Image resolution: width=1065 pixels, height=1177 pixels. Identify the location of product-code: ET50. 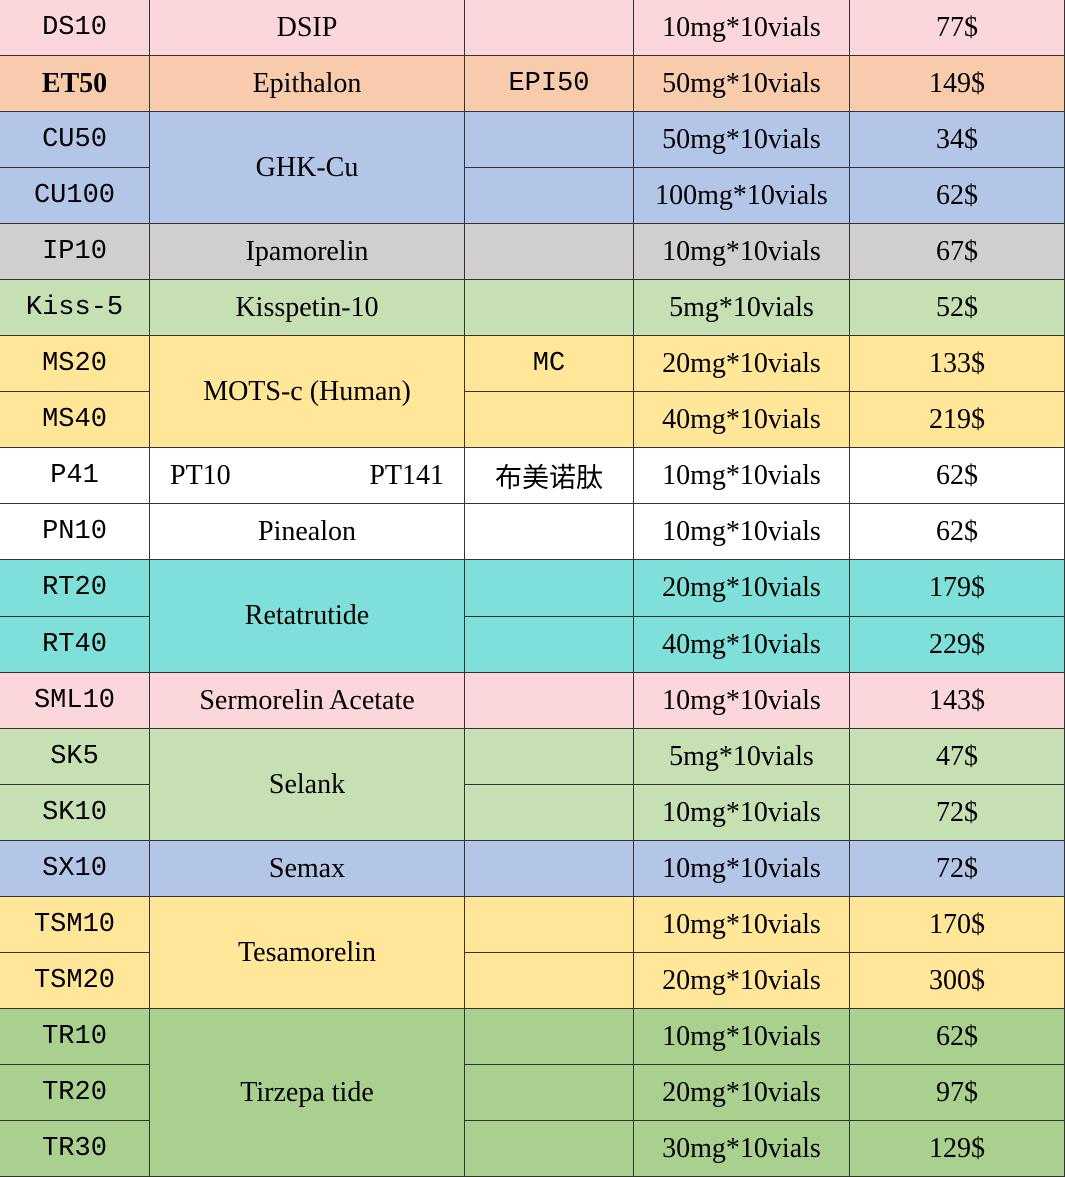
(74, 83).